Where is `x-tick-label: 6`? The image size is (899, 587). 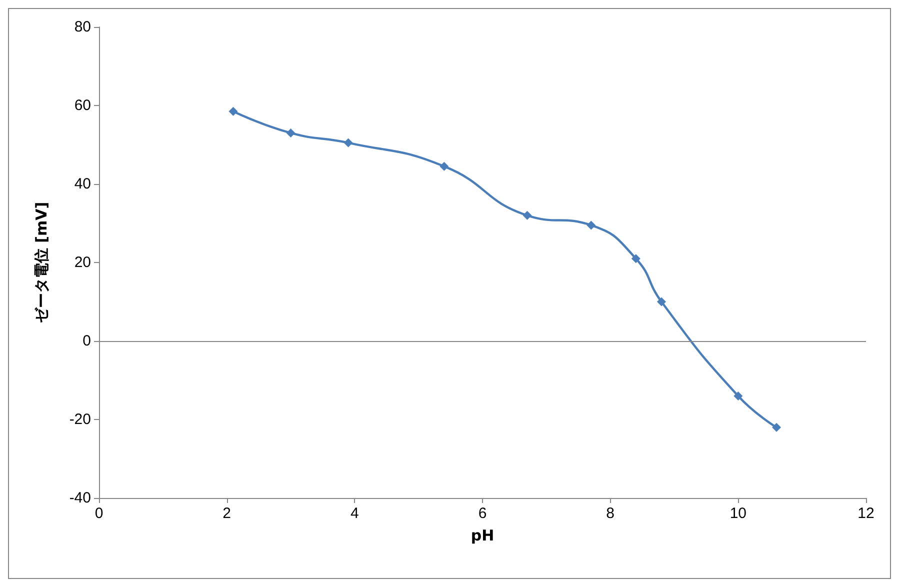 x-tick-label: 6 is located at coordinates (482, 513).